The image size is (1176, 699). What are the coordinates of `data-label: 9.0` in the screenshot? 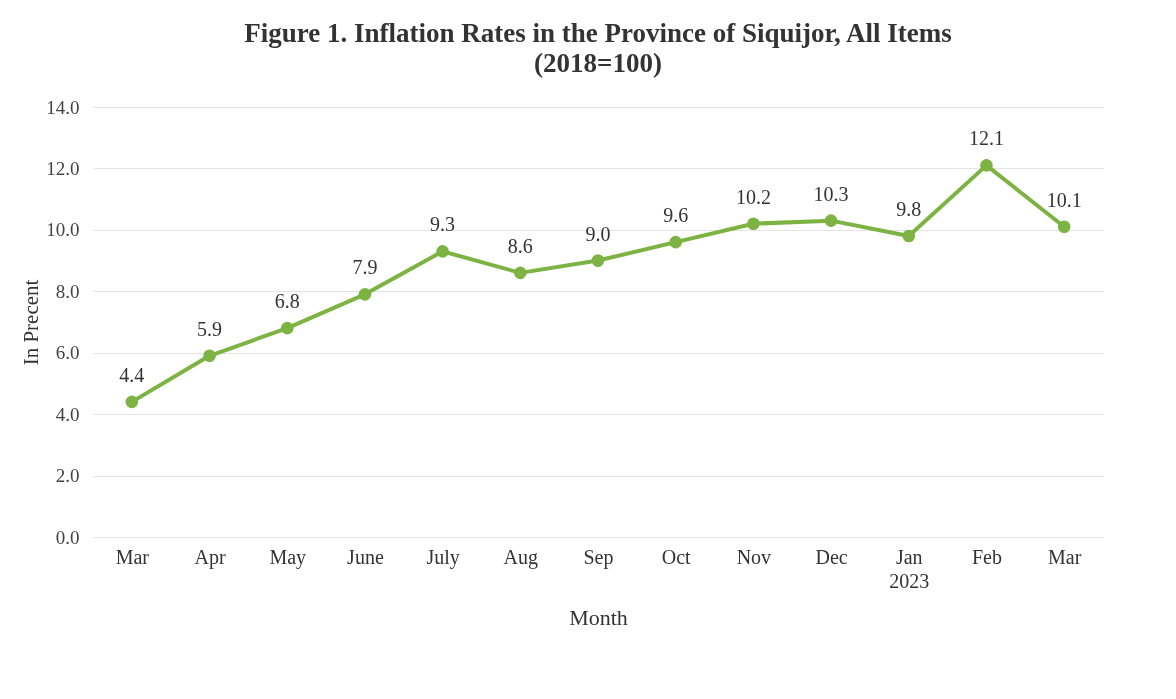 It's located at (598, 233).